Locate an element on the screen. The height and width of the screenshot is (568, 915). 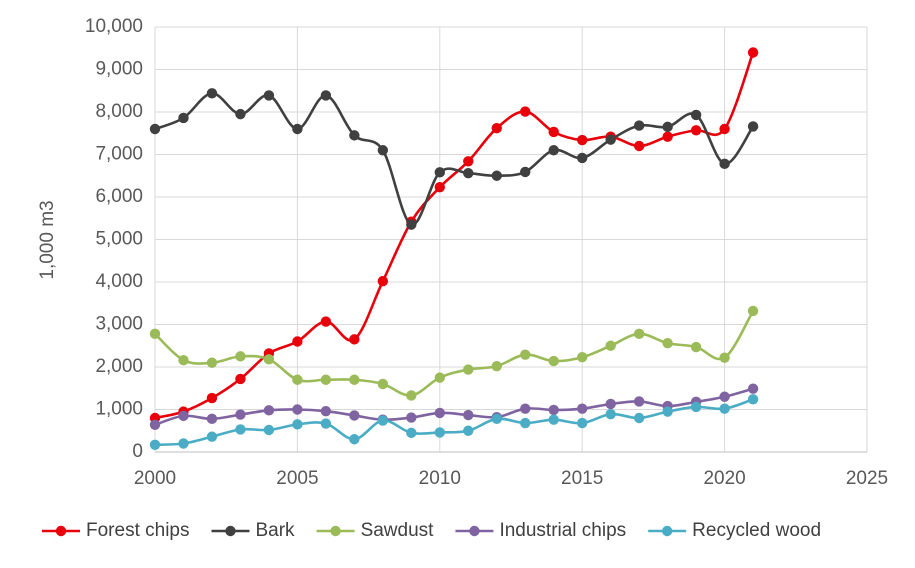
legend-item-industrial-chips: Industrial chips is located at coordinates (540, 530).